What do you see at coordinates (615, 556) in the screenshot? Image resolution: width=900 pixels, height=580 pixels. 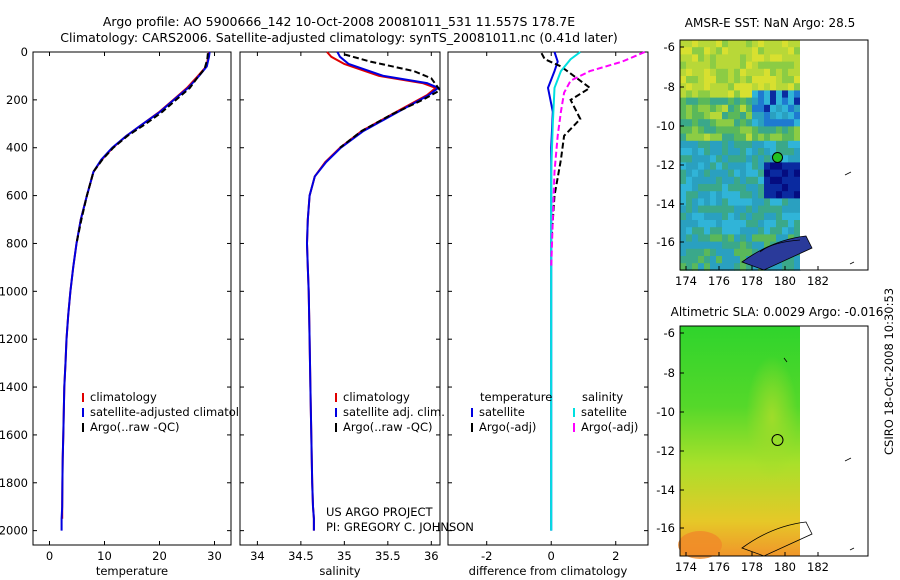 I see `difference-xtick-label: 2` at bounding box center [615, 556].